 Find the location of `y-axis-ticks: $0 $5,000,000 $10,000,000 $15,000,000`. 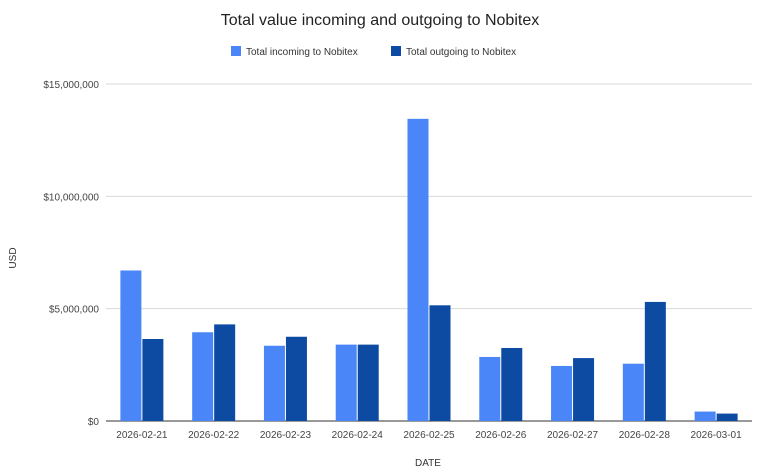

y-axis-ticks: $0 $5,000,000 $10,000,000 $15,000,000 is located at coordinates (71, 254).